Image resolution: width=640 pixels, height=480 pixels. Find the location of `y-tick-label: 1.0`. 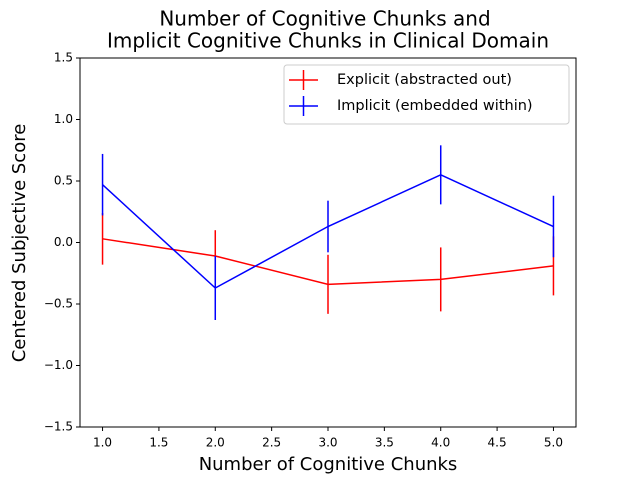

y-tick-label: 1.0 is located at coordinates (63, 119).